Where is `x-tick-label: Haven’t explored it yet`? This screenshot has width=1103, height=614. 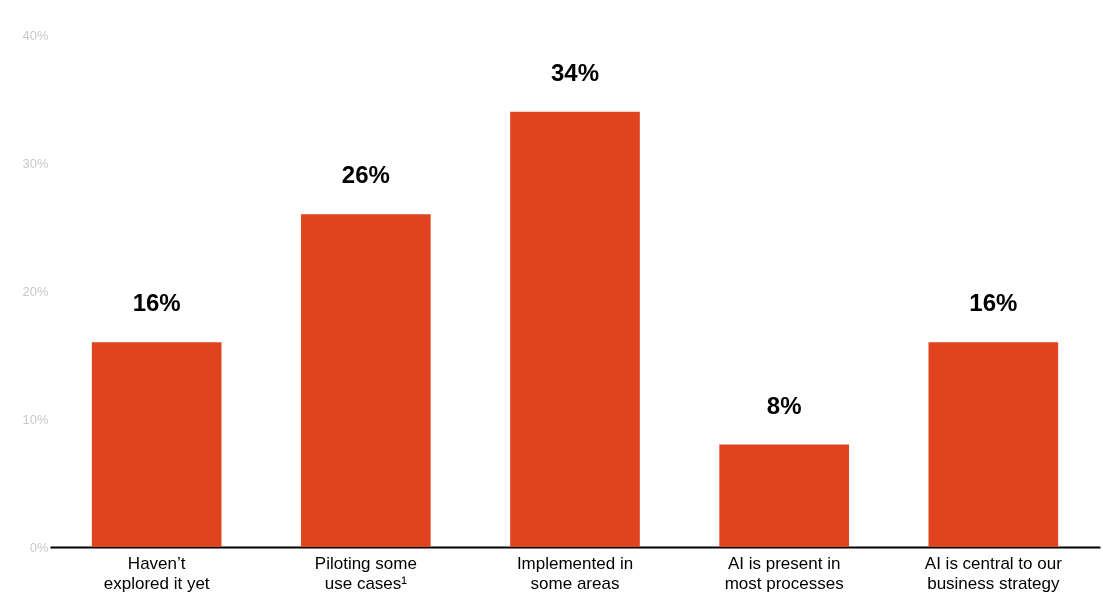
x-tick-label: Haven’t explored it yet is located at coordinates (156, 573).